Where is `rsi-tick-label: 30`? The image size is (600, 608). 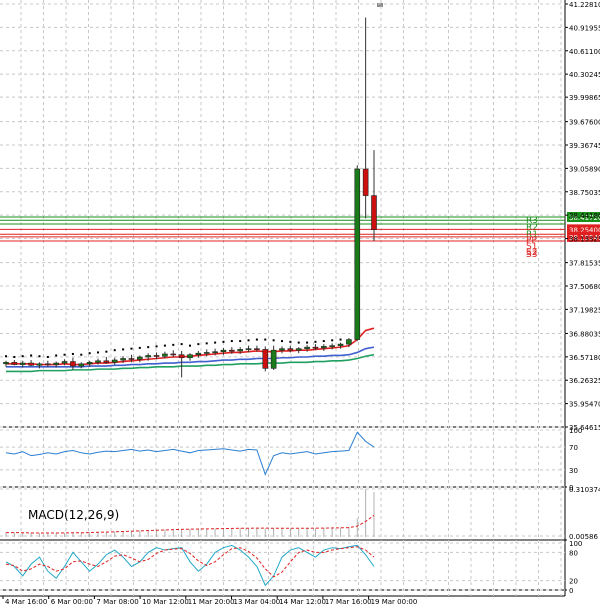
rsi-tick-label: 30 is located at coordinates (573, 471).